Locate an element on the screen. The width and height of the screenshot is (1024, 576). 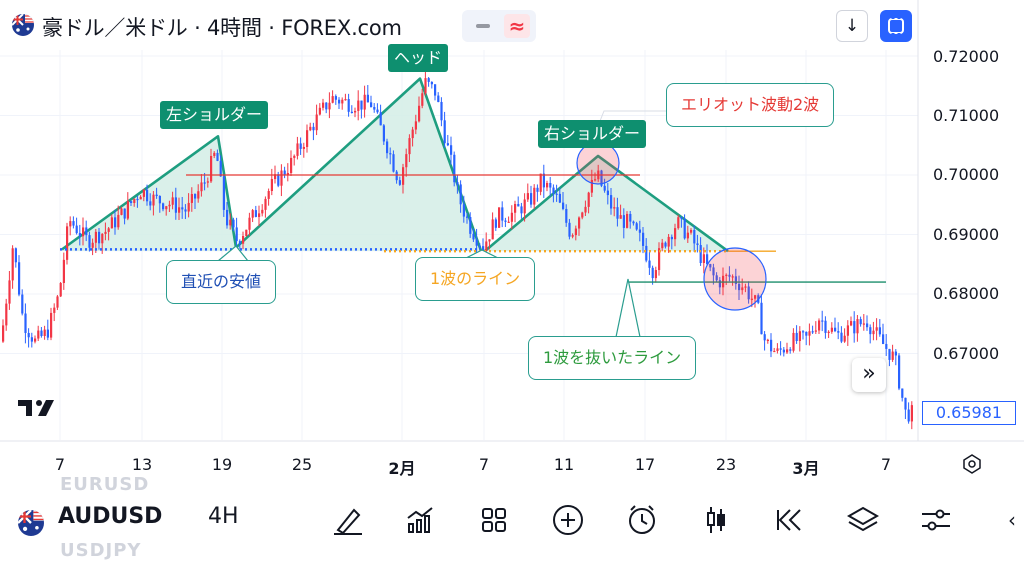
indicators-button is located at coordinates (420, 520).